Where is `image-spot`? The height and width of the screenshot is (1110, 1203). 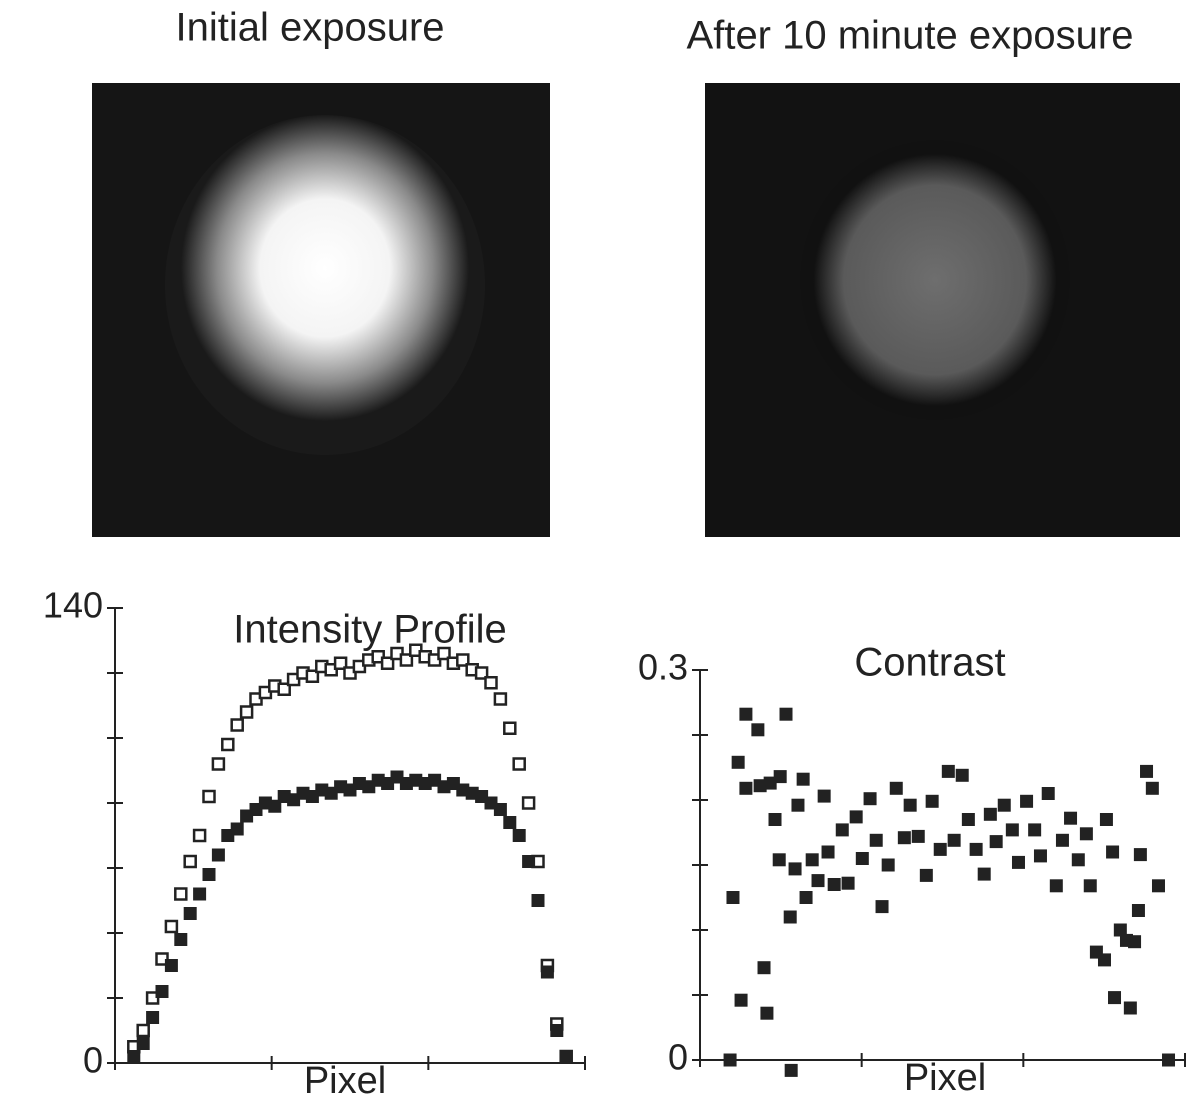 image-spot is located at coordinates (325, 285).